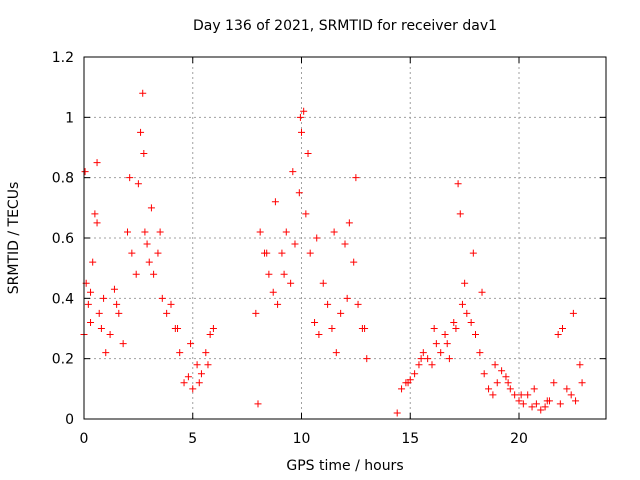  I want to click on x-tick-label: 20, so click(519, 439).